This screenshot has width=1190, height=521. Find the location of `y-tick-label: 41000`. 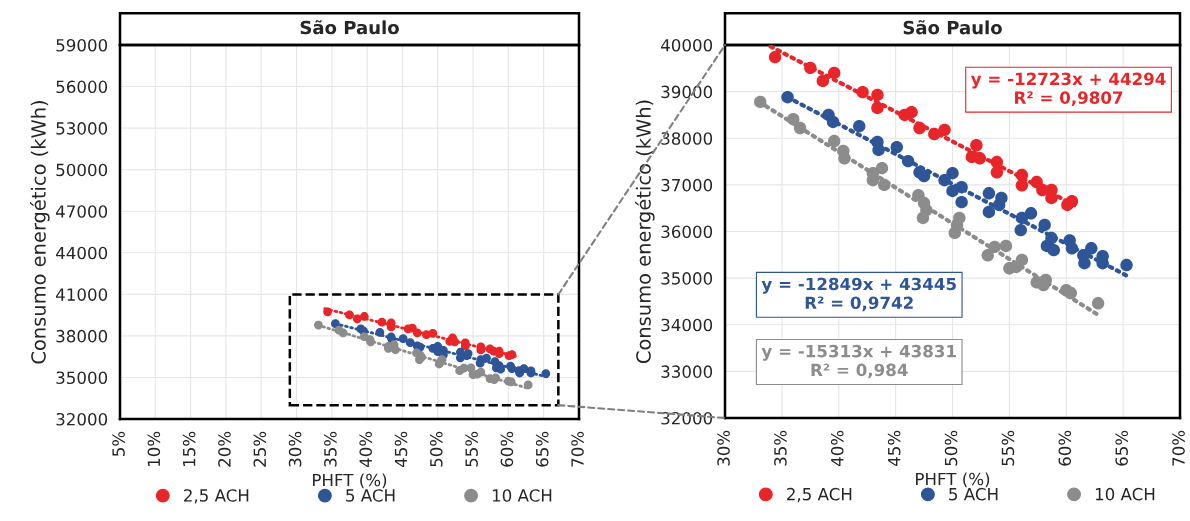

y-tick-label: 41000 is located at coordinates (81, 294).